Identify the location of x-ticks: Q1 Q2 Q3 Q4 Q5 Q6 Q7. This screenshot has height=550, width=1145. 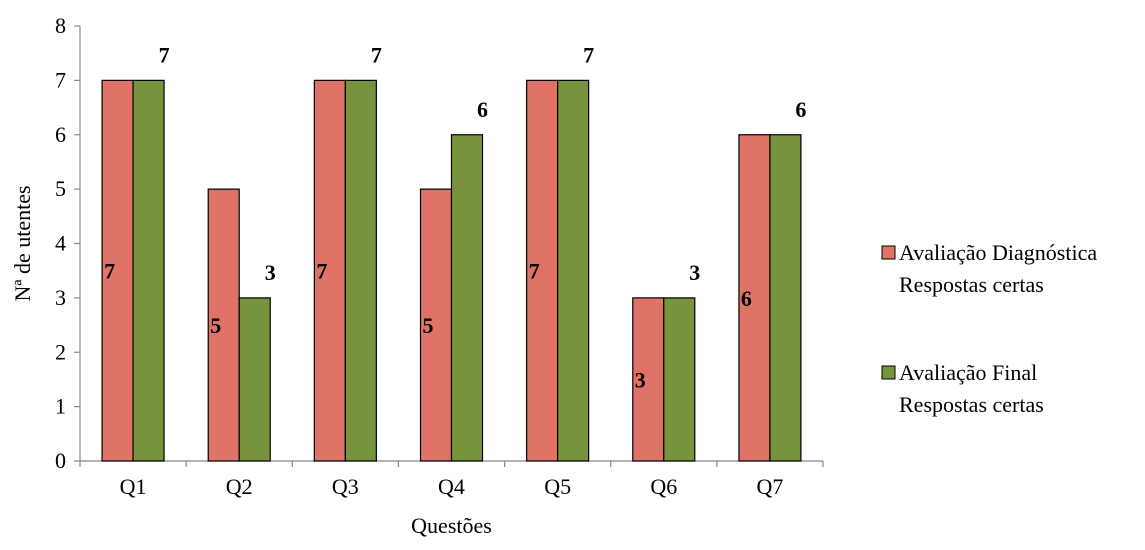
(451, 480).